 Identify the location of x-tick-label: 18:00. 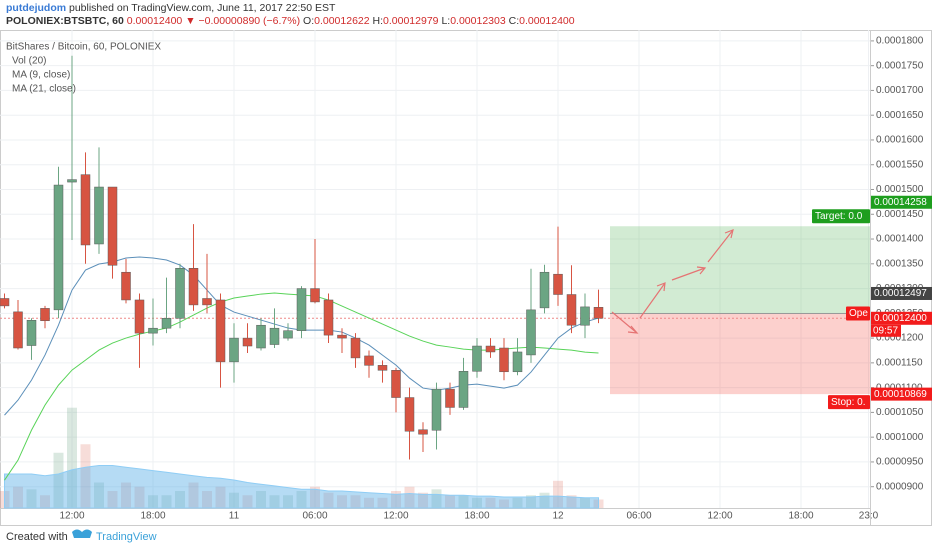
(152, 516).